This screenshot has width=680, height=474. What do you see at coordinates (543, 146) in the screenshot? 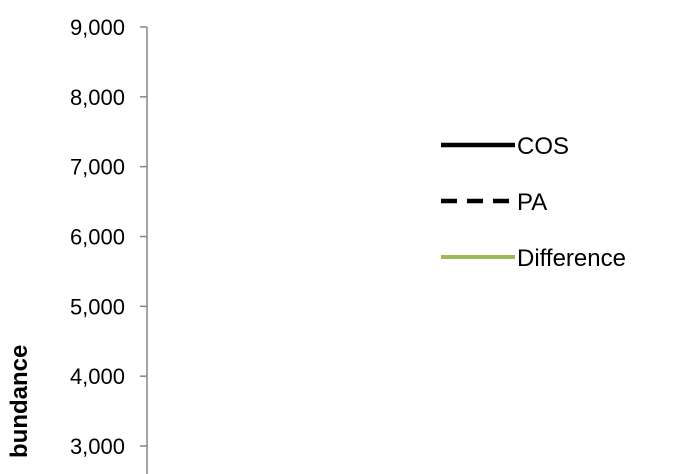
I see `legend-label-cos: COS` at bounding box center [543, 146].